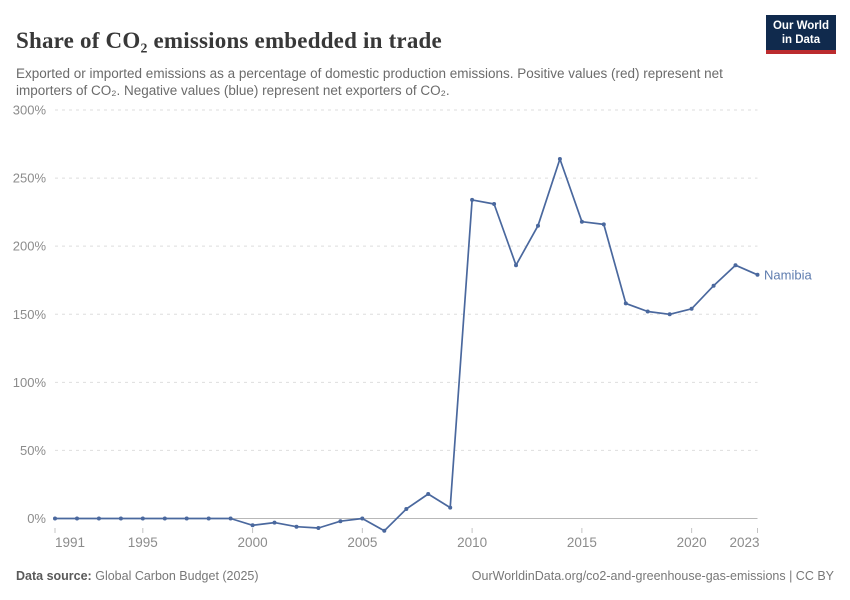 The image size is (850, 600). What do you see at coordinates (54, 576) in the screenshot?
I see `data-source-label: Data source:` at bounding box center [54, 576].